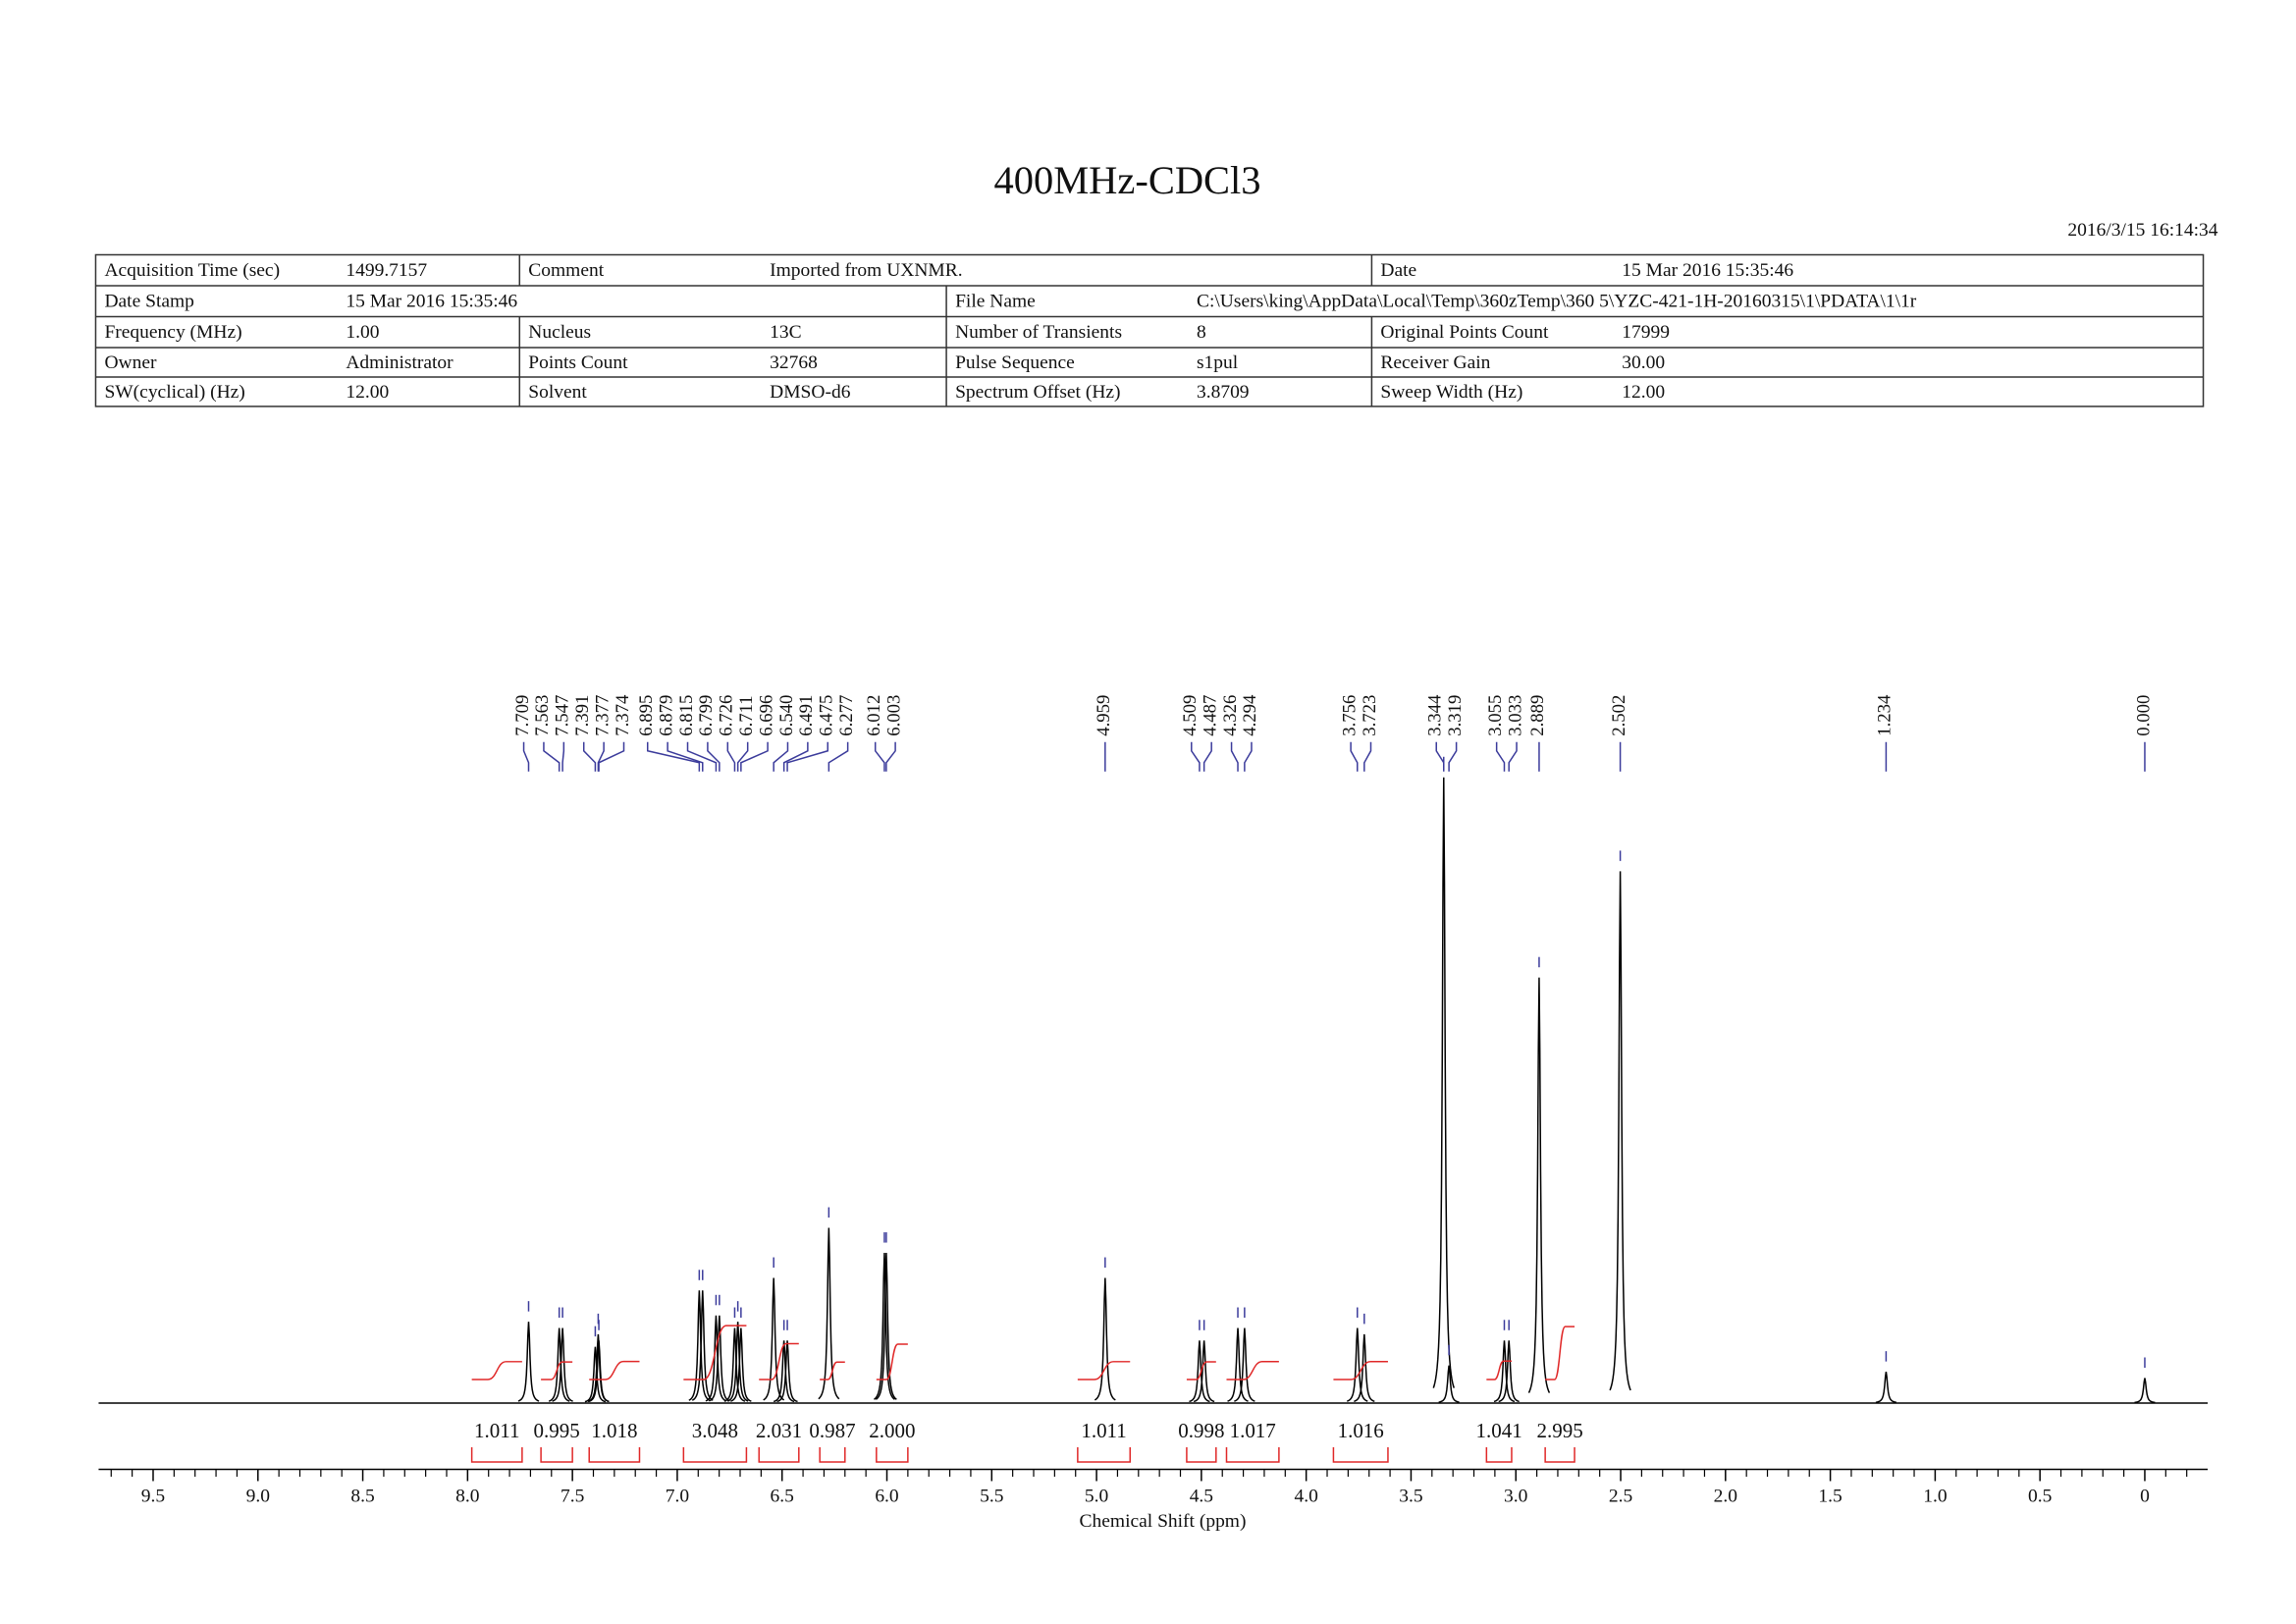 This screenshot has height=1624, width=2296. What do you see at coordinates (766, 715) in the screenshot?
I see `peak-label: 6.696` at bounding box center [766, 715].